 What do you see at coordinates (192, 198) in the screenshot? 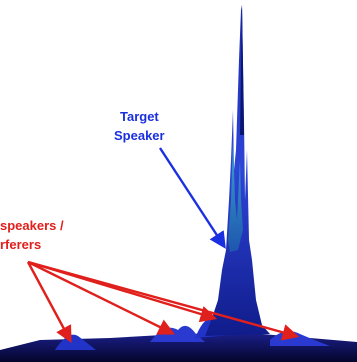
I see `target-arrow` at bounding box center [192, 198].